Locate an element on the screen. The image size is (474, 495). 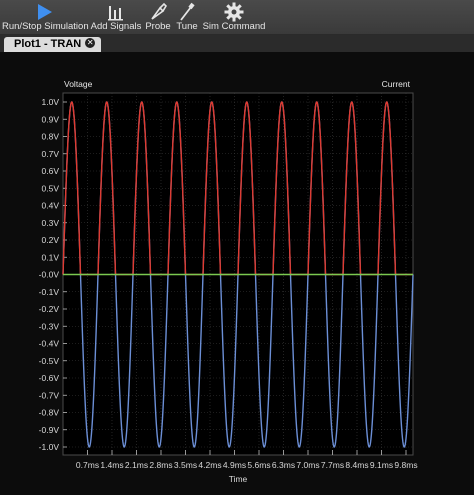
run-stop-simulation-label: Run/Stop Simulation is located at coordinates (45, 26).